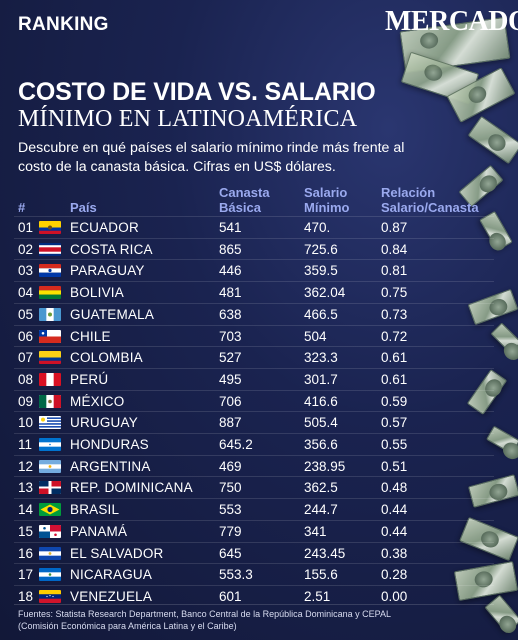 Image resolution: width=518 pixels, height=640 pixels. I want to click on country-name: PERÚ, so click(89, 379).